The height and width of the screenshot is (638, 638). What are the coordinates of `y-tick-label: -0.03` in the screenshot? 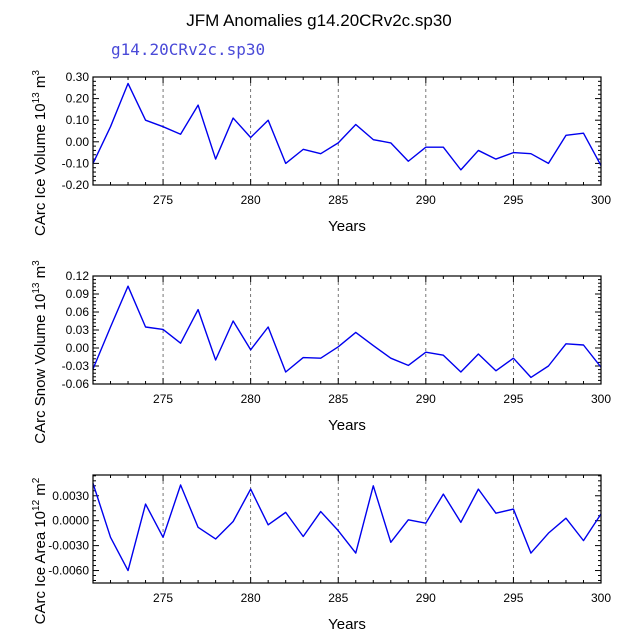 It's located at (76, 366).